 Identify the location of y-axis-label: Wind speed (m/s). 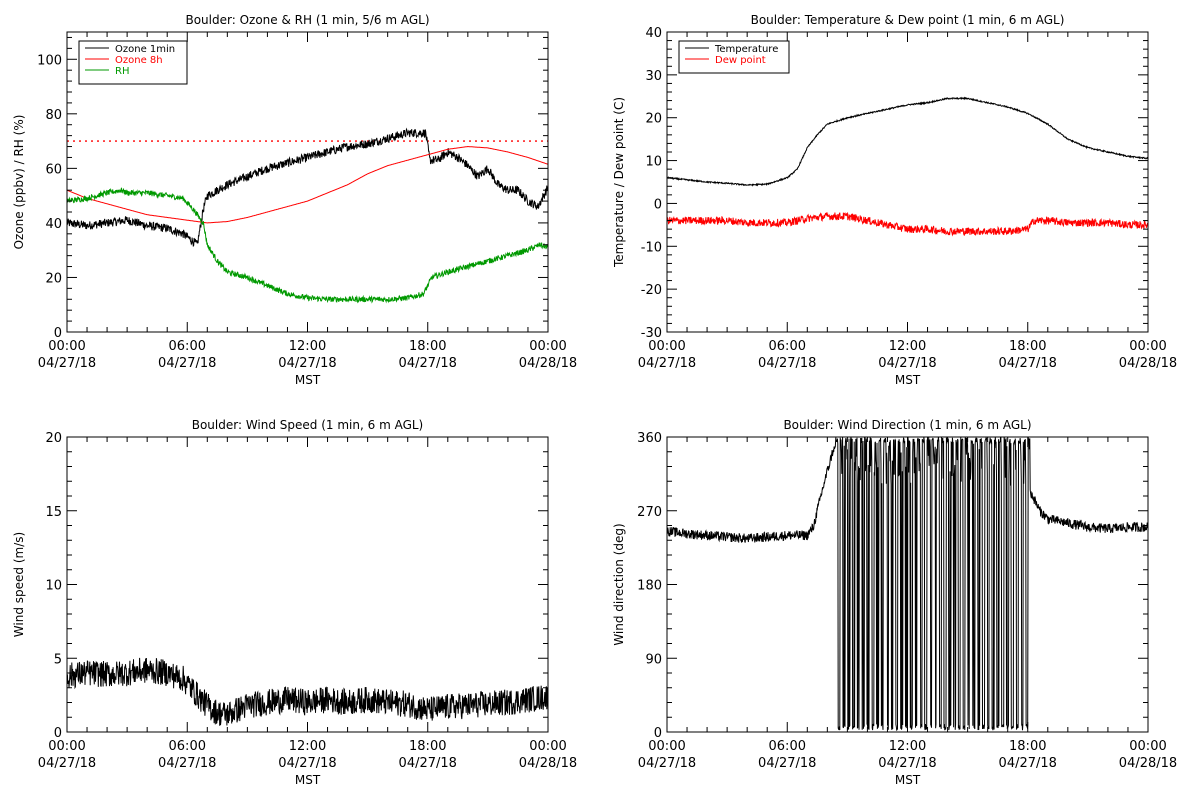
(19, 584).